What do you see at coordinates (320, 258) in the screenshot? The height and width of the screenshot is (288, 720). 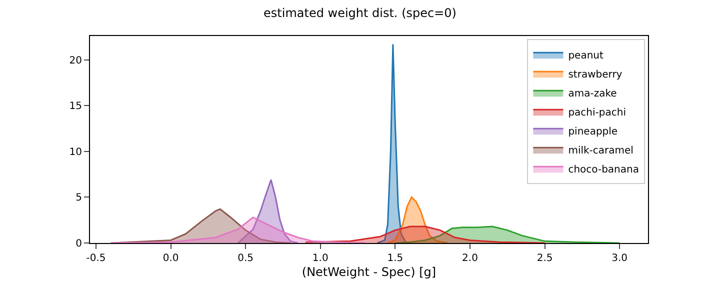 I see `x-tick-label: 1.0` at bounding box center [320, 258].